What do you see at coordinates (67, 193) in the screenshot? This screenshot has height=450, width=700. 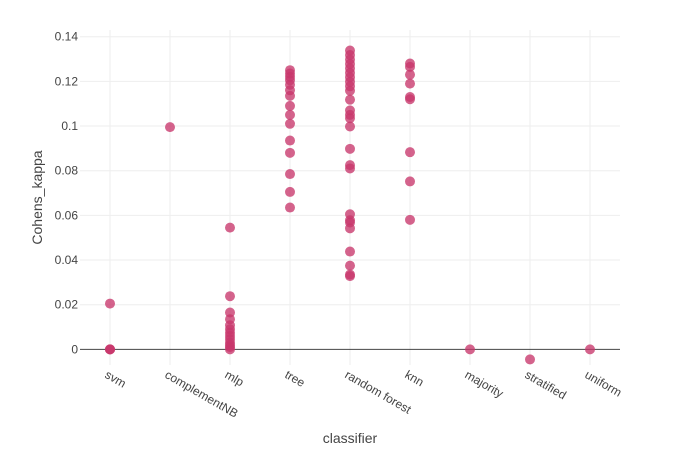 I see `y-axis: 0 0.02 0.04 0.06 0.08 0.1 0.12 0.14` at bounding box center [67, 193].